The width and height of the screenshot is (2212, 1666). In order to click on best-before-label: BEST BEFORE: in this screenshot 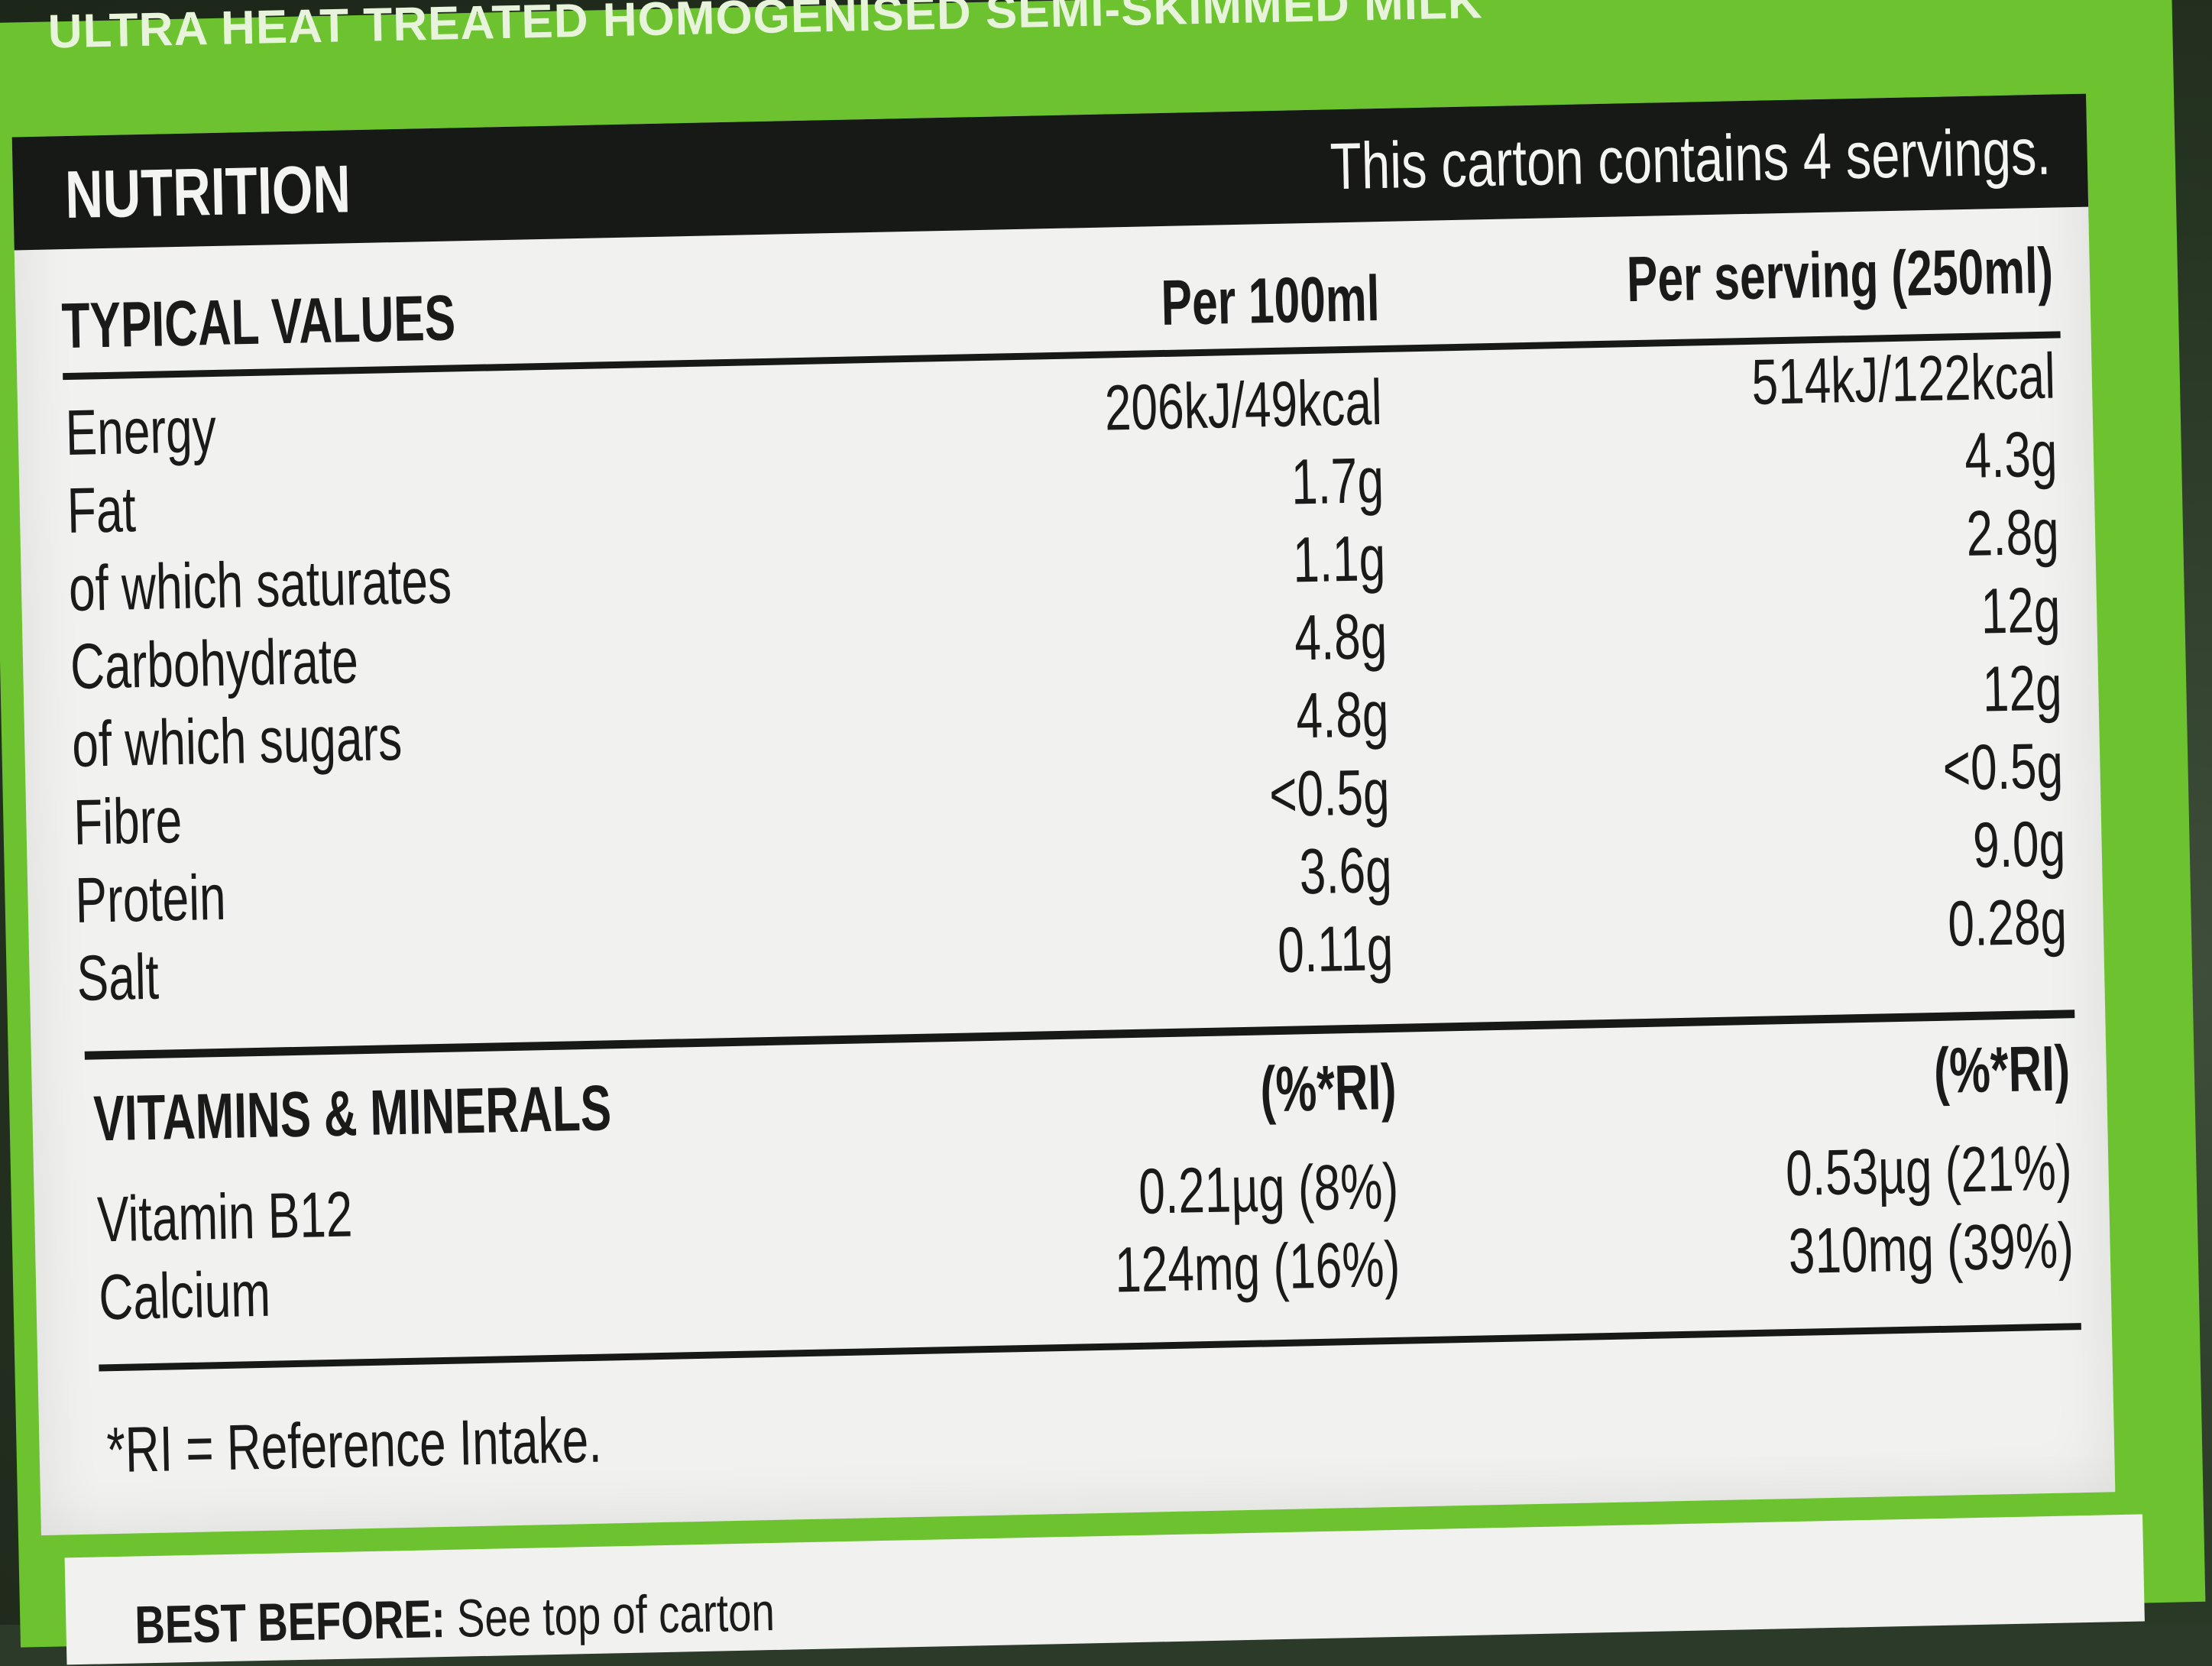, I will do `click(290, 1622)`.